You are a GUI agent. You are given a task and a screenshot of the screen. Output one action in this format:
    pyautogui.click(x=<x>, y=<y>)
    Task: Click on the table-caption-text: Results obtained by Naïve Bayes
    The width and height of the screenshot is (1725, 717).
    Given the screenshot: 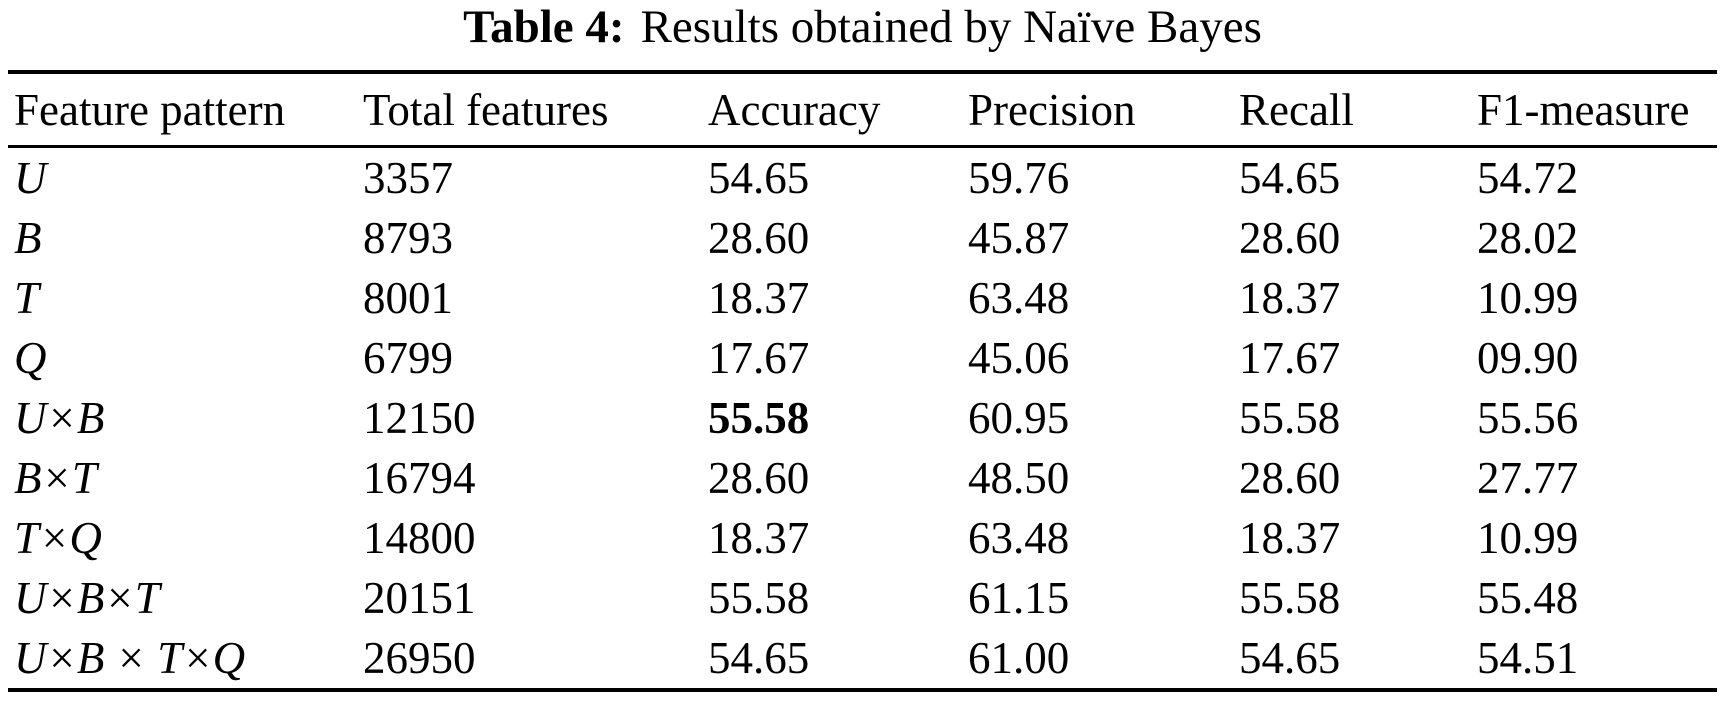 What is the action you would take?
    pyautogui.click(x=951, y=27)
    